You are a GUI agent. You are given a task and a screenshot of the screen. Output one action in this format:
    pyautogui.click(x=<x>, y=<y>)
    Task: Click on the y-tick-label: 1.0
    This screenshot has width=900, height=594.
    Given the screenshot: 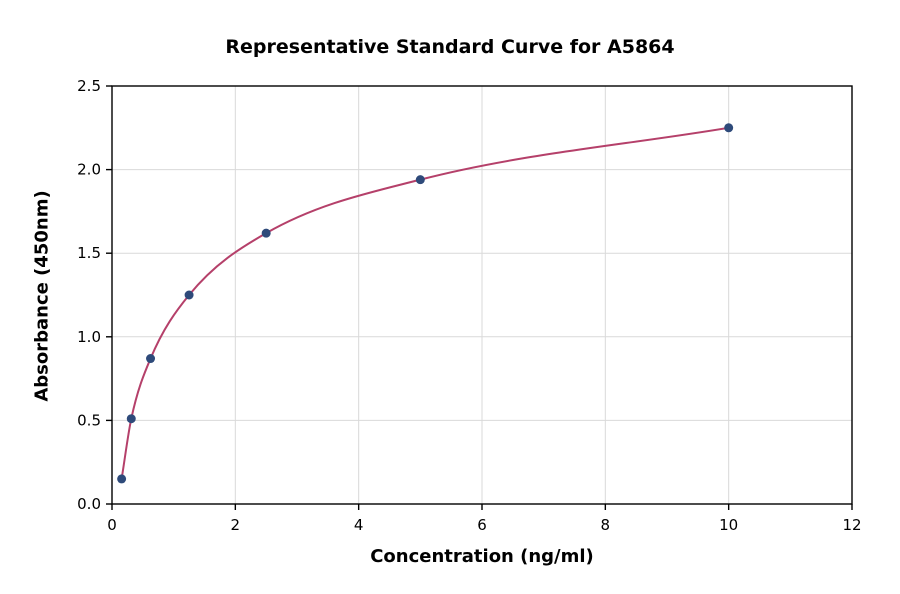 What is the action you would take?
    pyautogui.click(x=89, y=337)
    